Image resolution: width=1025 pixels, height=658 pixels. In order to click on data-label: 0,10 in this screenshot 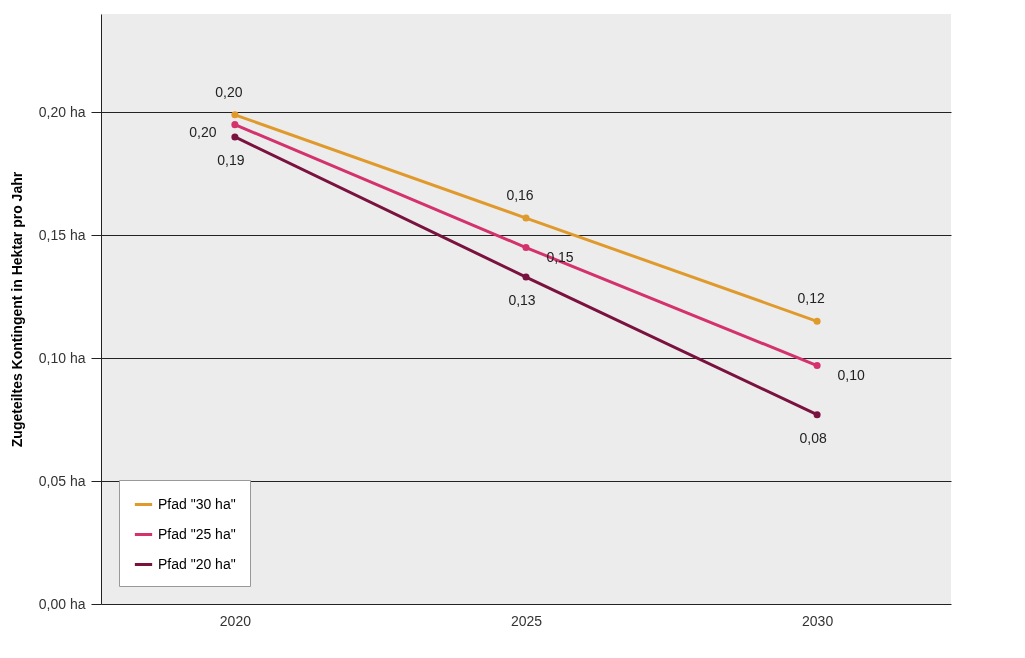, I will do `click(851, 374)`.